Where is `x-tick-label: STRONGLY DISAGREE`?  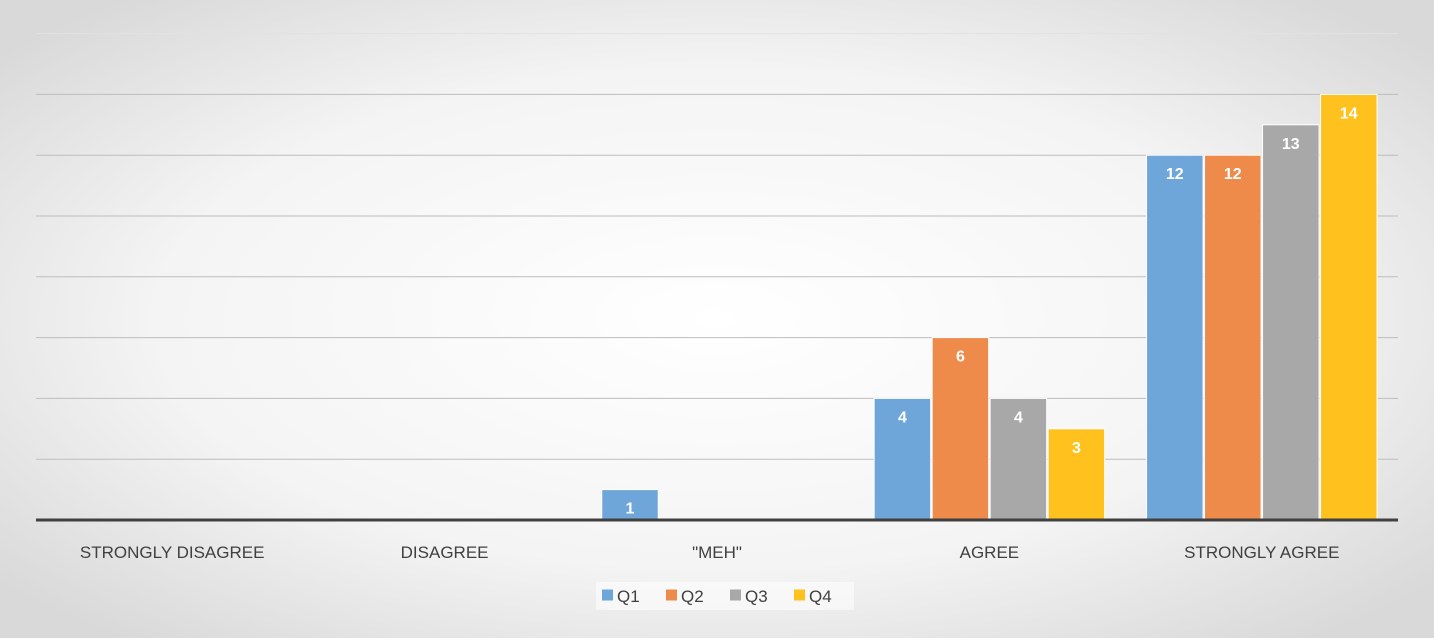
x-tick-label: STRONGLY DISAGREE is located at coordinates (172, 552).